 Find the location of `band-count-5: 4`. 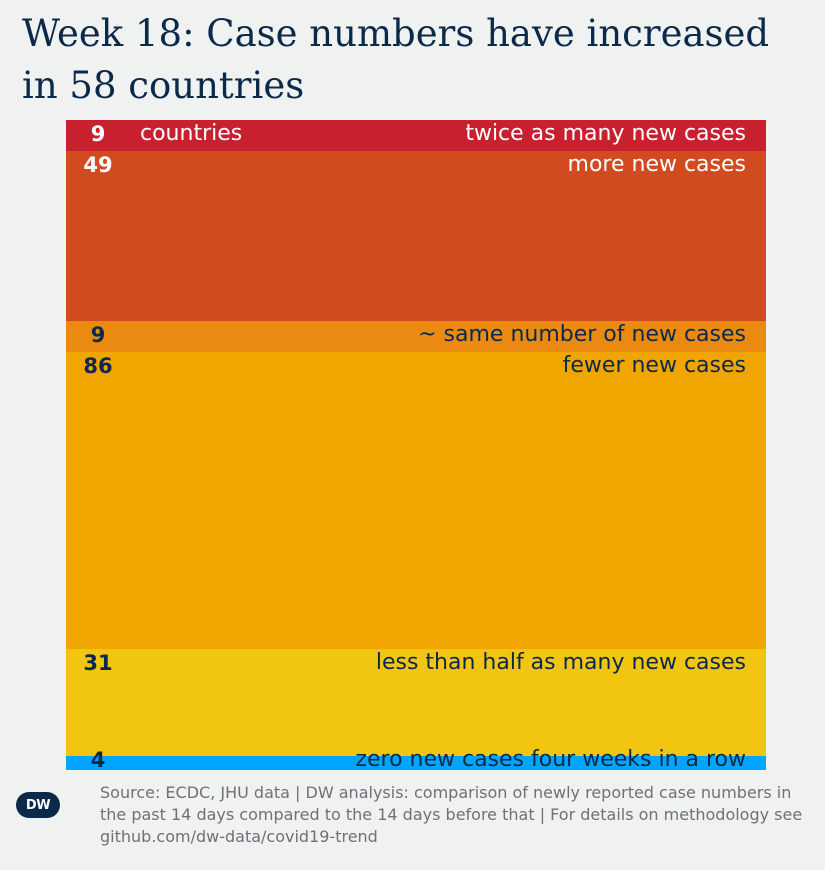

band-count-5: 4 is located at coordinates (98, 760).